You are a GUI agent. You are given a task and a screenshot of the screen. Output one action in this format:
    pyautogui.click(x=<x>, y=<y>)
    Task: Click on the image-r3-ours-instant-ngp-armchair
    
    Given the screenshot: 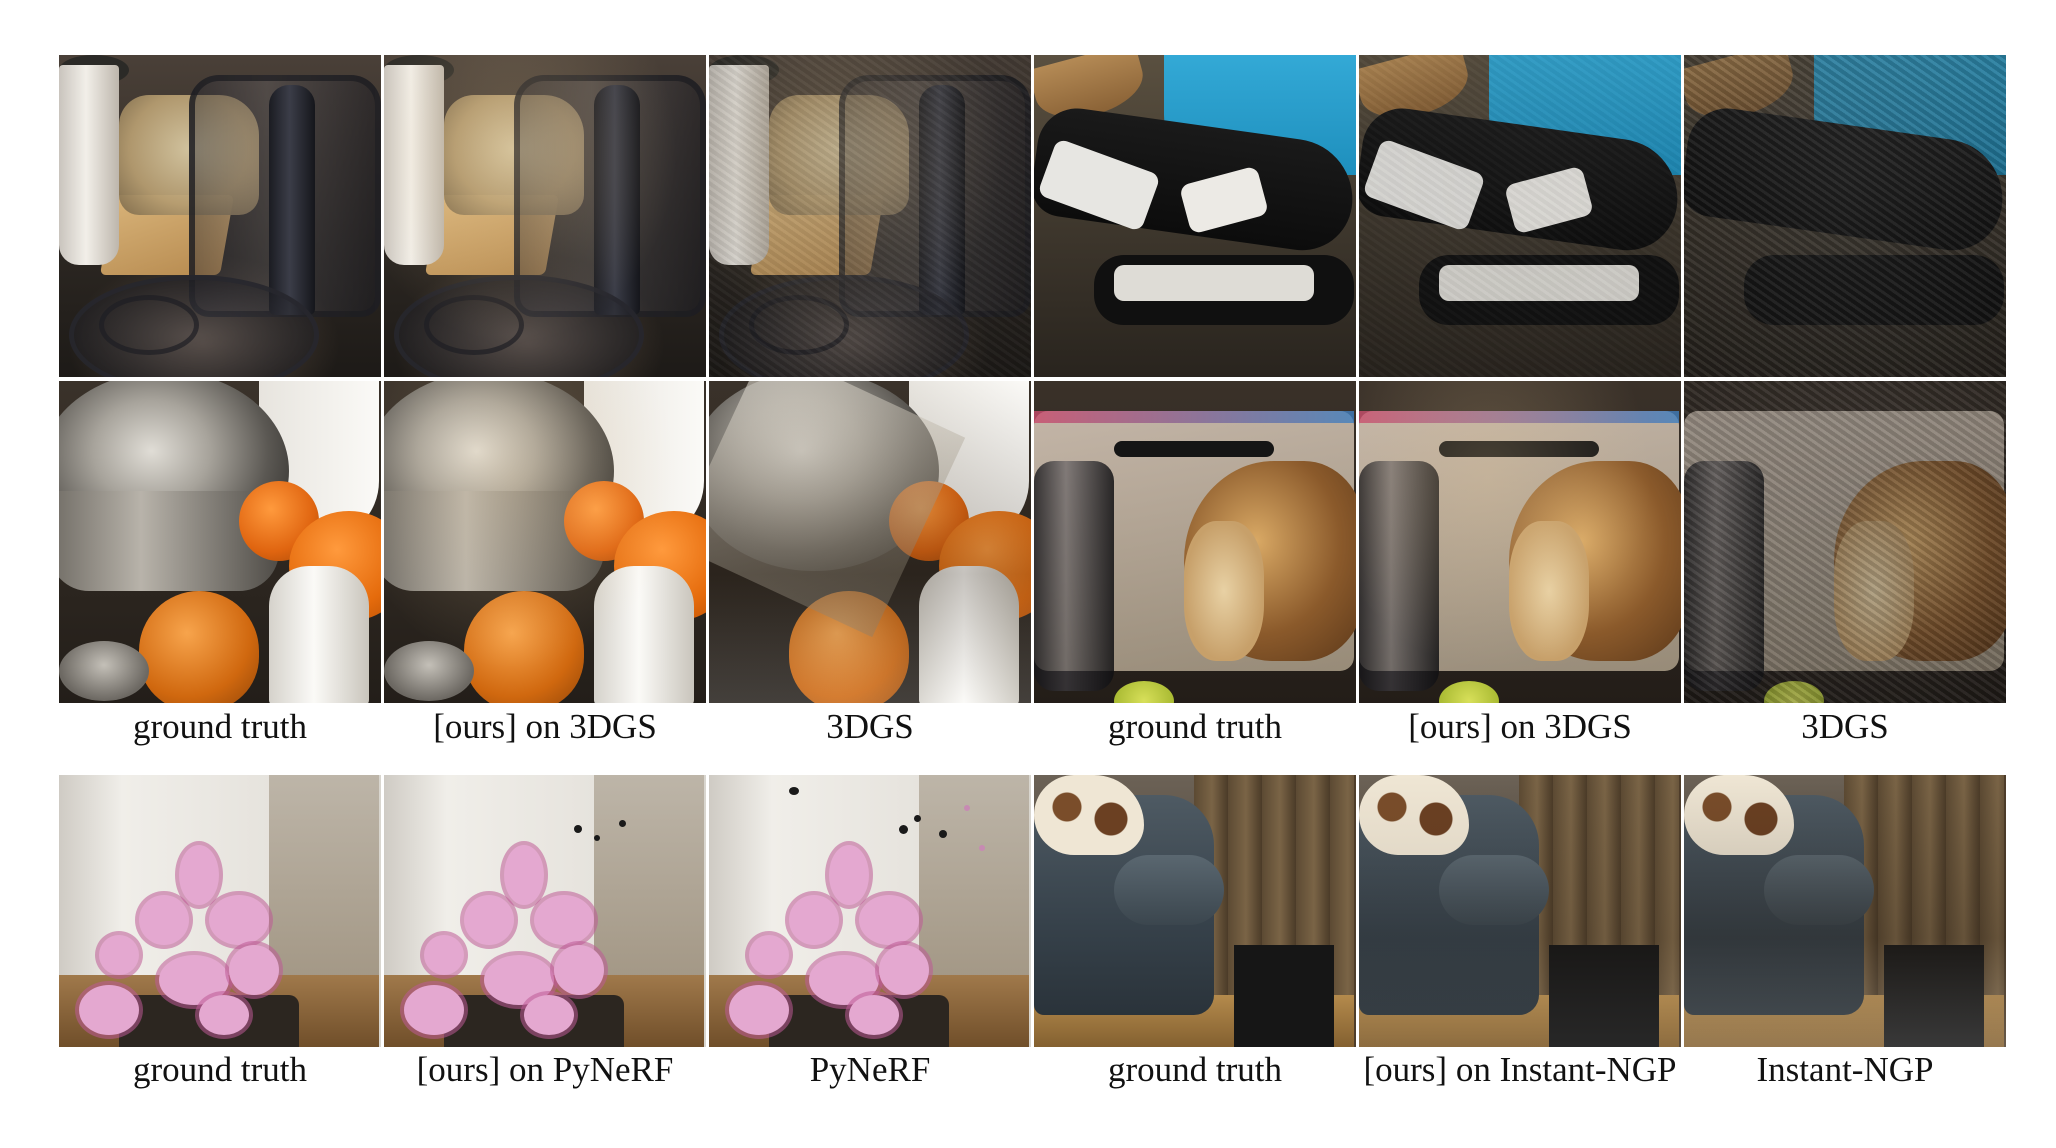 What is the action you would take?
    pyautogui.click(x=1520, y=911)
    